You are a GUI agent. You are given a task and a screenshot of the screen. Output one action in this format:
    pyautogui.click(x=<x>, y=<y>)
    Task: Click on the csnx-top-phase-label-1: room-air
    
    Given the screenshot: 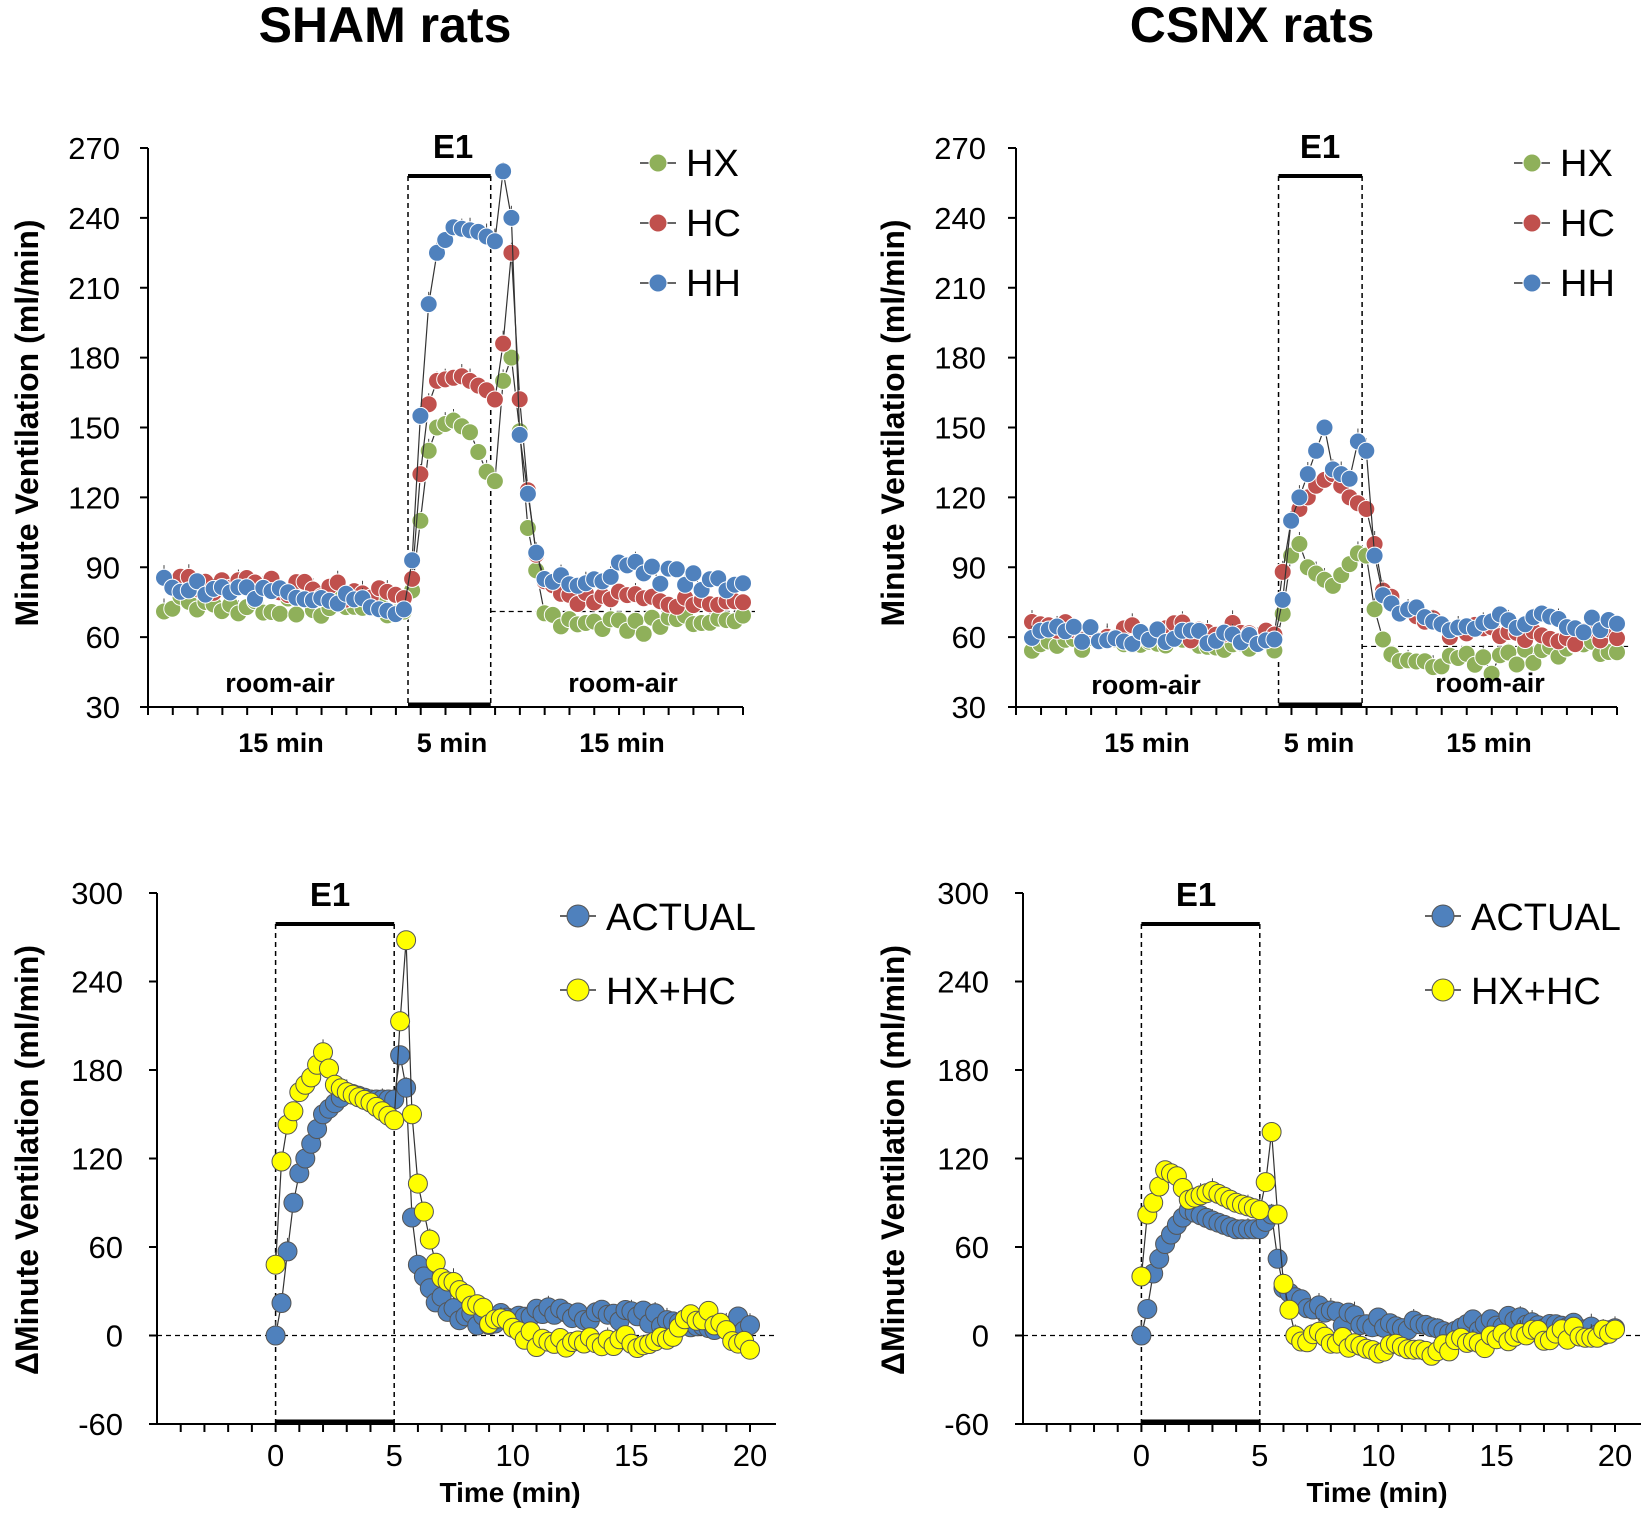 What is the action you would take?
    pyautogui.click(x=1146, y=685)
    